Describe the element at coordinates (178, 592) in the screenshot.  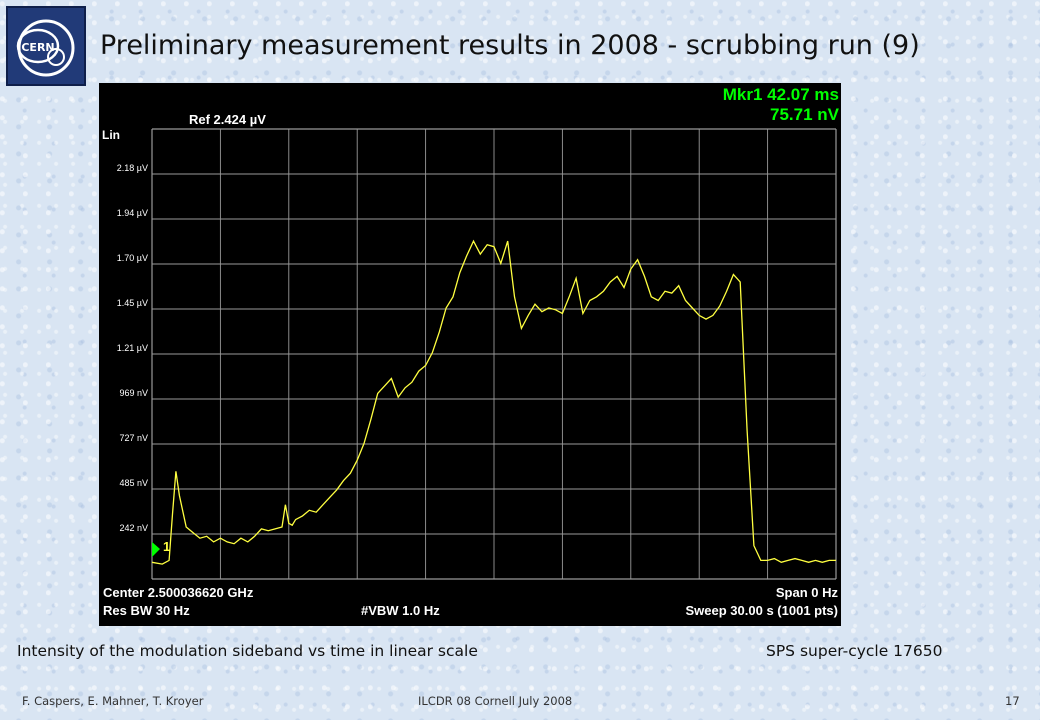
I see `center-frequency: Center 2.500036620 GHz` at that location.